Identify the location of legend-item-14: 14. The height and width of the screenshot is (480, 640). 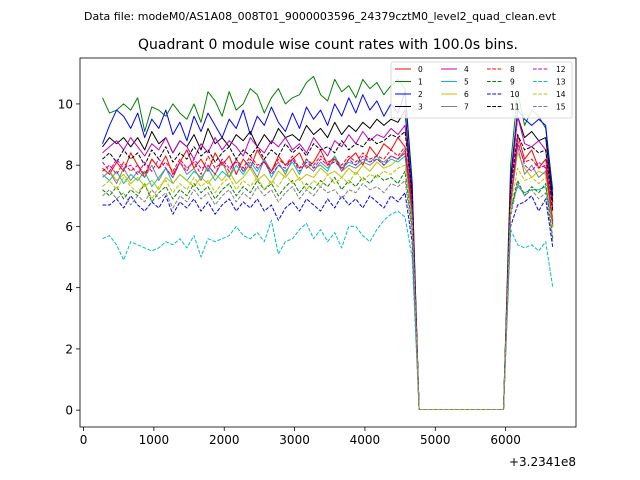
(549, 94).